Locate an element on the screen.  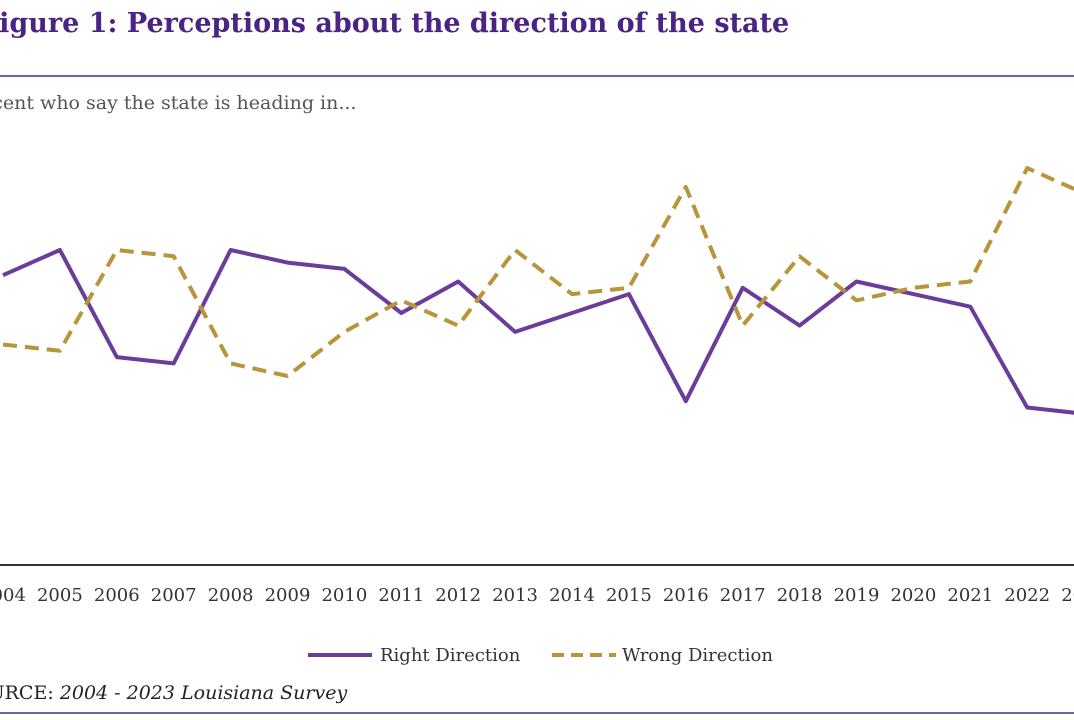
legend: Right Direction Wrong Direction is located at coordinates (540, 655).